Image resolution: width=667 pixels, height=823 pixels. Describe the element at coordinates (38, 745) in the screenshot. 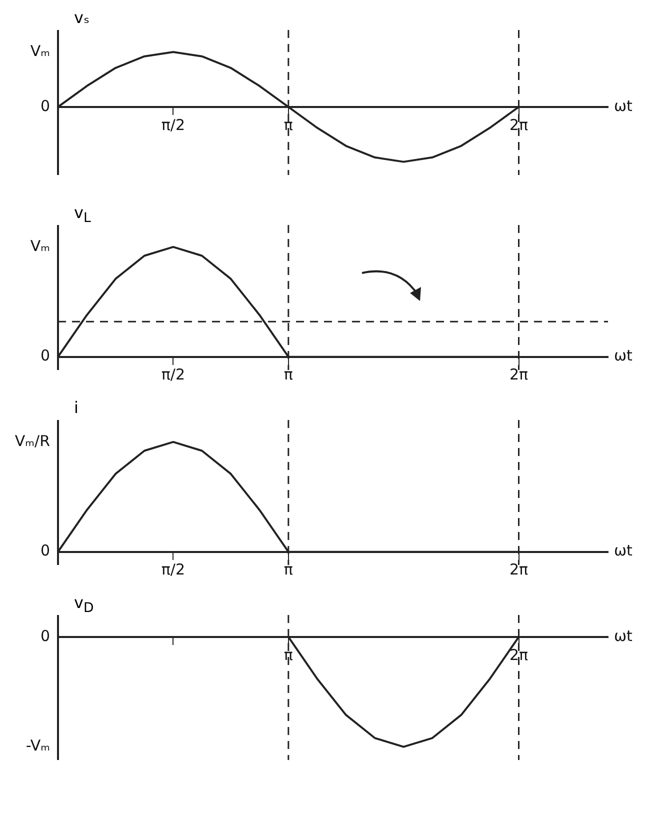

I see `text: -Vₘ` at that location.